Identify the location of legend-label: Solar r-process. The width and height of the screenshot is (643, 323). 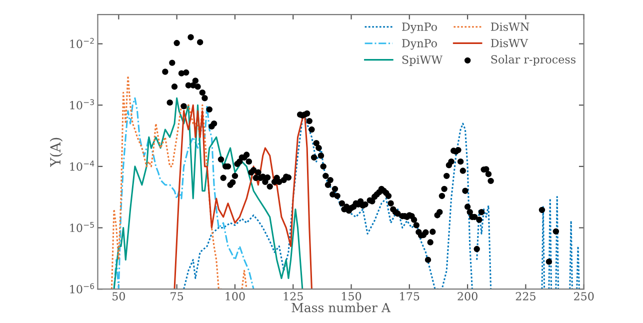
(533, 60).